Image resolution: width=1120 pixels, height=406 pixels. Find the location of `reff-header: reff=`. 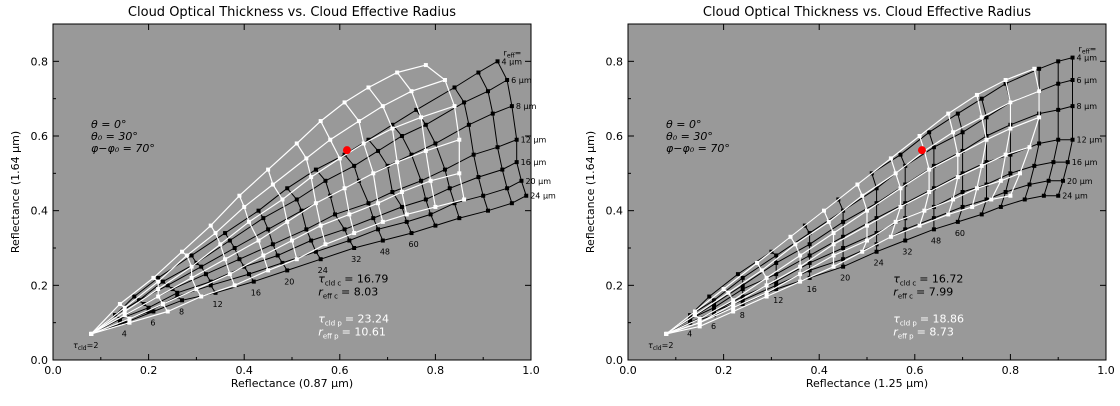

reff-header: reff= is located at coordinates (513, 53).